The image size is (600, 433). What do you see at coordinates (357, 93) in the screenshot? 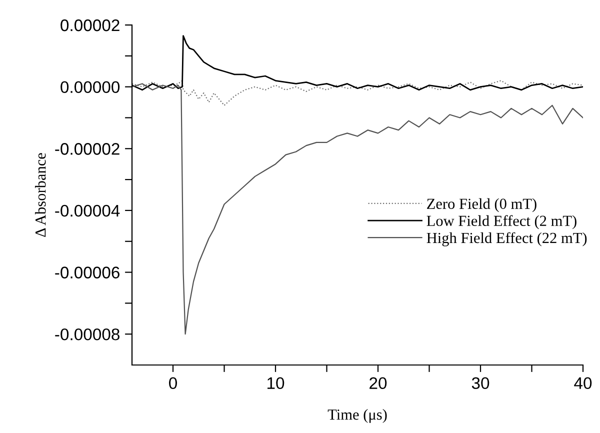
I see `line-series` at bounding box center [357, 93].